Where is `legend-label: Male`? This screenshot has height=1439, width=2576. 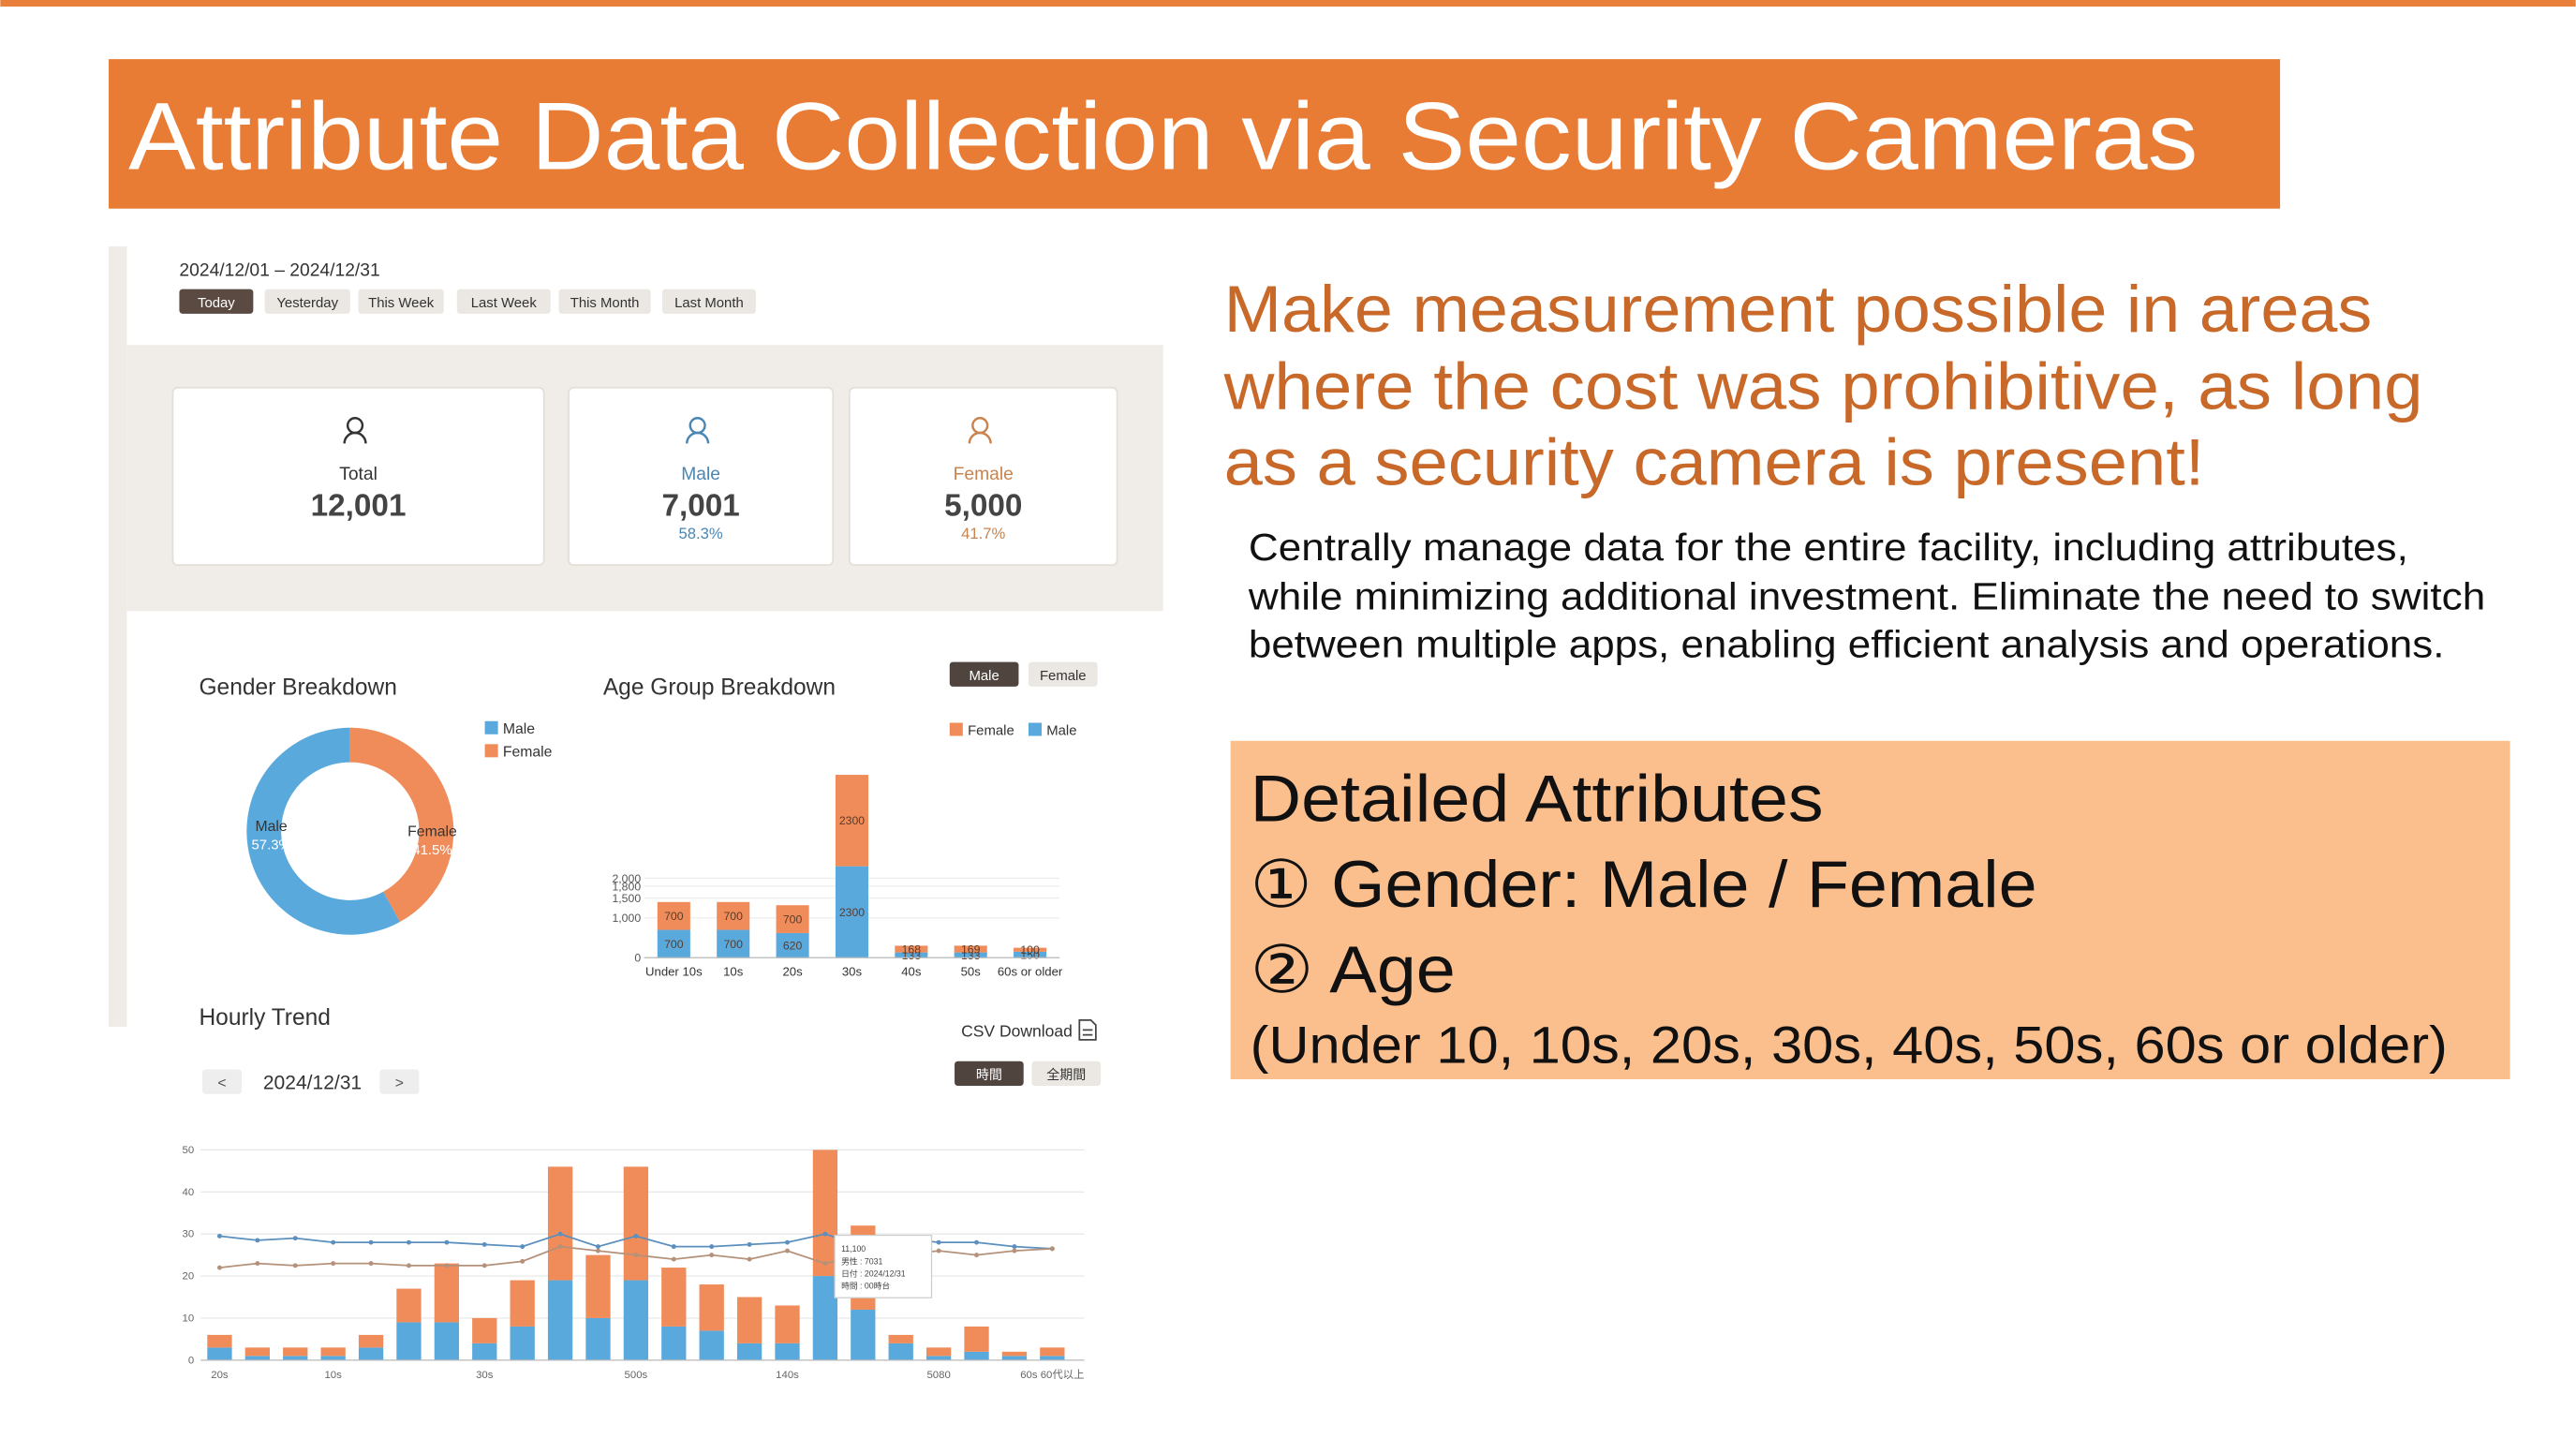
legend-label: Male is located at coordinates (1061, 731).